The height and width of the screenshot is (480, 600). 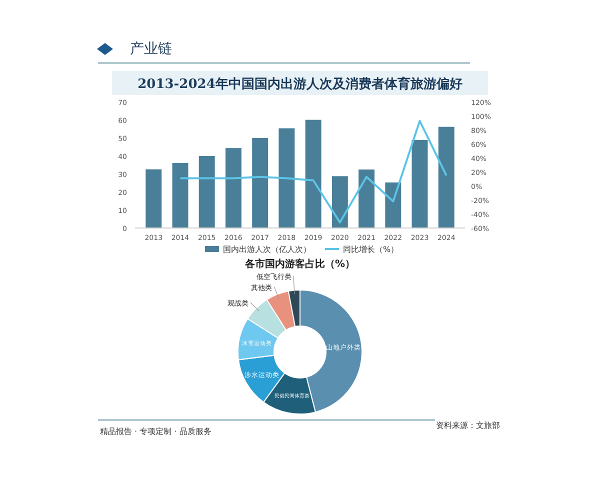 I want to click on chart-title: 各市国内游客占比（%）, so click(x=300, y=264).